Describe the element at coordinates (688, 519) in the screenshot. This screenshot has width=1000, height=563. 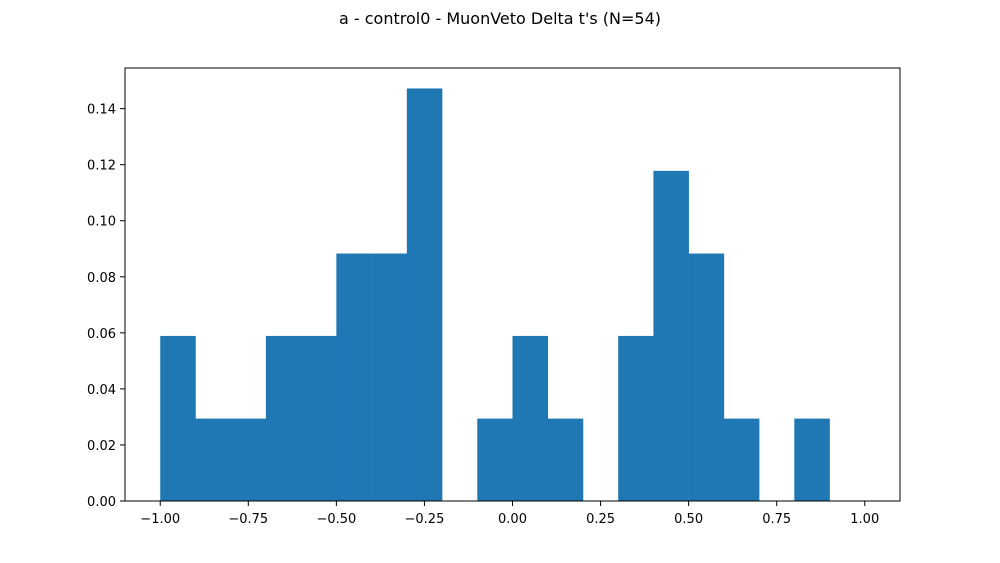
I see `x-tick-label: 0.50` at that location.